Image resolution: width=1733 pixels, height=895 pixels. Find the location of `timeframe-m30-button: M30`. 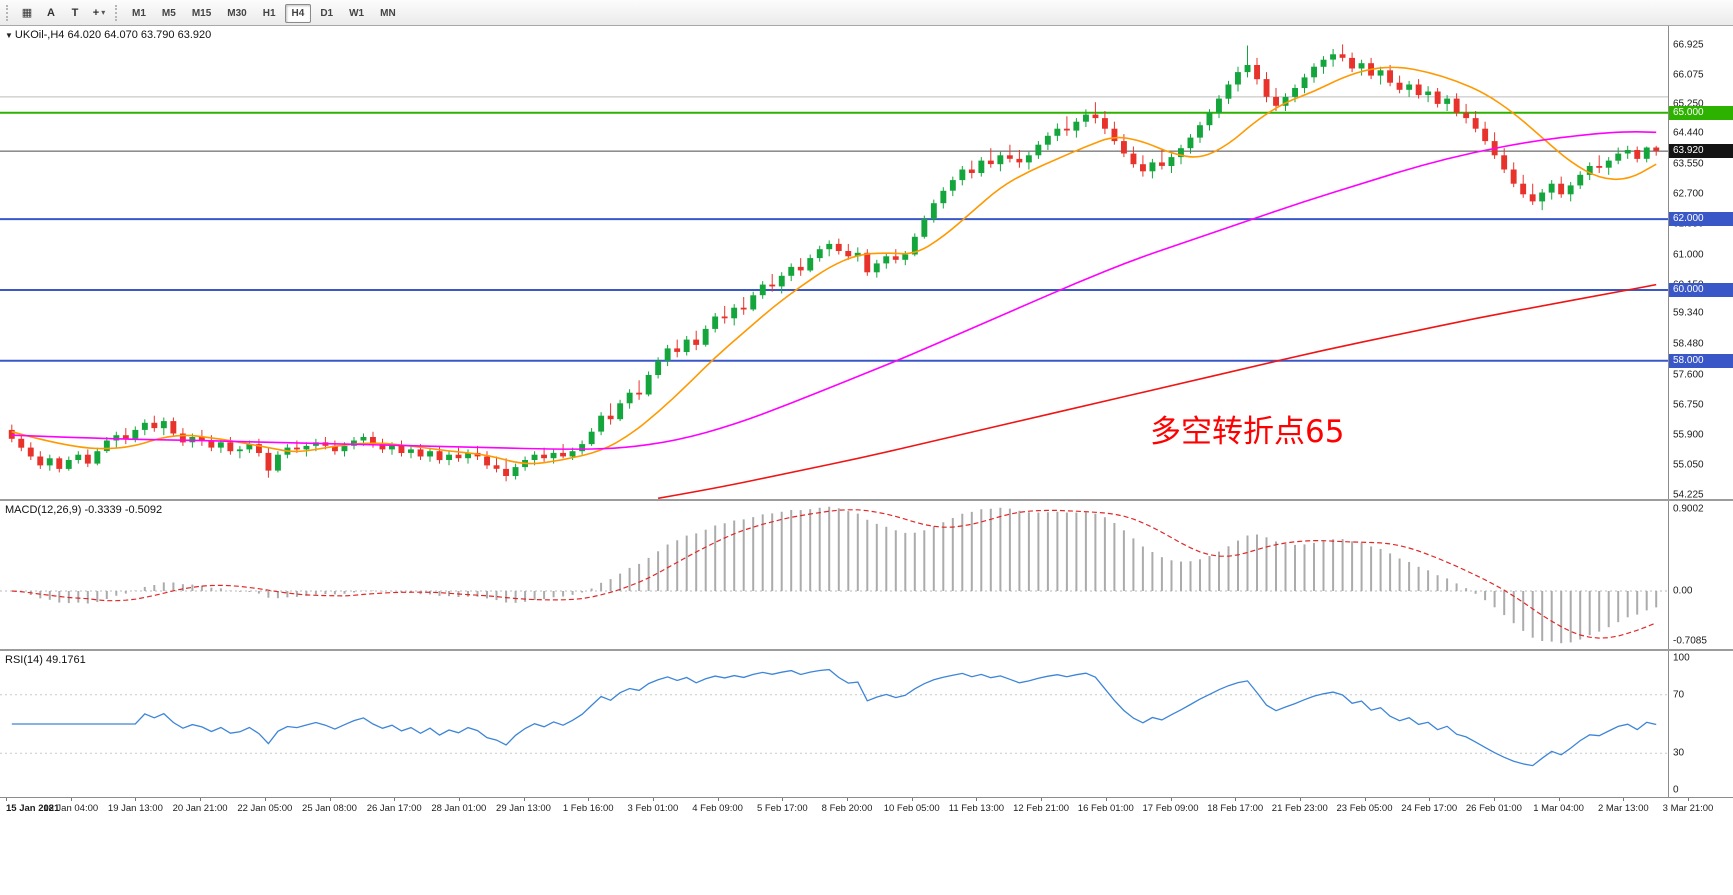

timeframe-m30-button: M30 is located at coordinates (236, 13).